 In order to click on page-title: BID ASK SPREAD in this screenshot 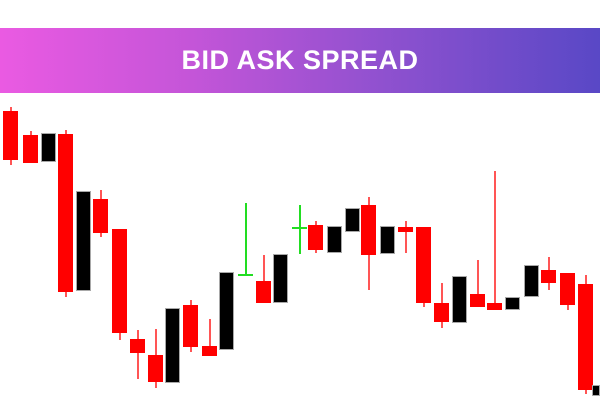, I will do `click(300, 60)`.